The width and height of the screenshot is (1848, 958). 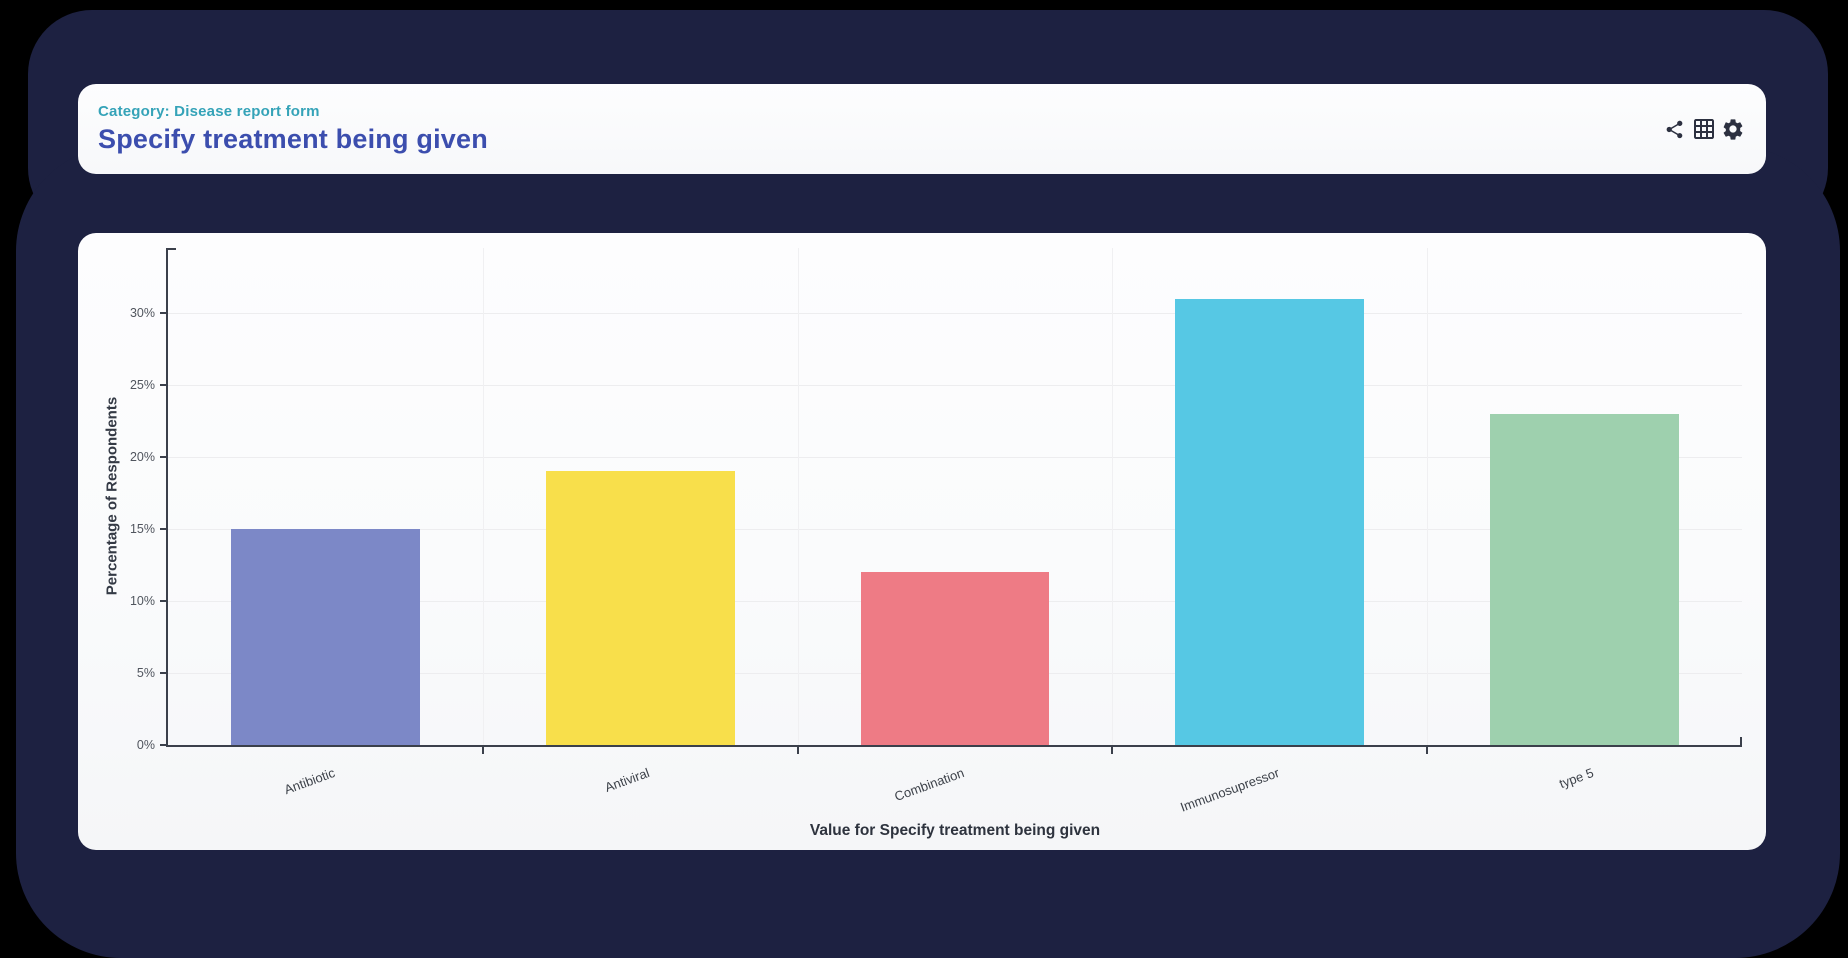 I want to click on y-tick-label: 20%, so click(x=142, y=457).